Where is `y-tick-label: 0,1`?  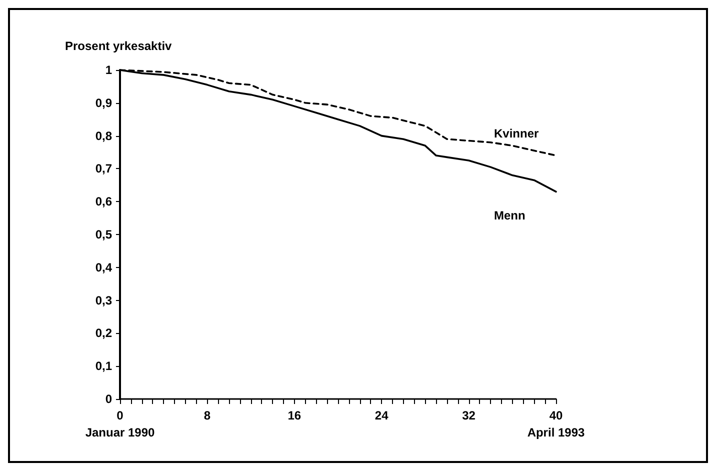 y-tick-label: 0,1 is located at coordinates (103, 366).